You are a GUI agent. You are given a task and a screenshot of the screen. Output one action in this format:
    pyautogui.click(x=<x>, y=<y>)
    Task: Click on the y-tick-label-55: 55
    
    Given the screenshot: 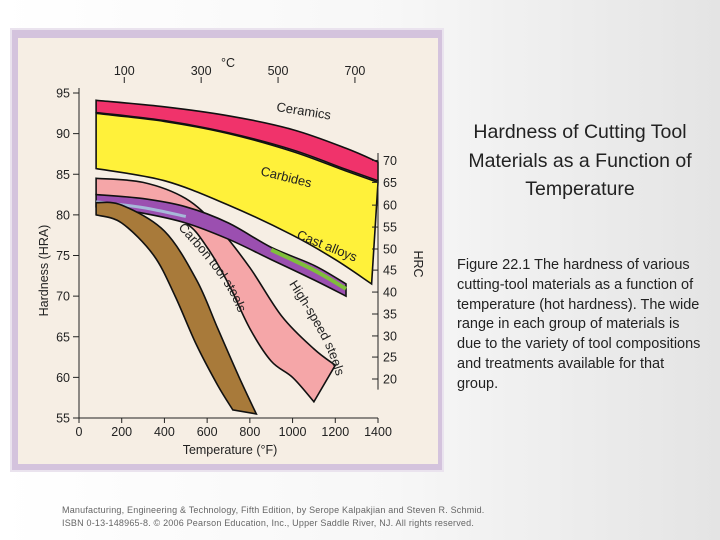 What is the action you would take?
    pyautogui.click(x=63, y=419)
    